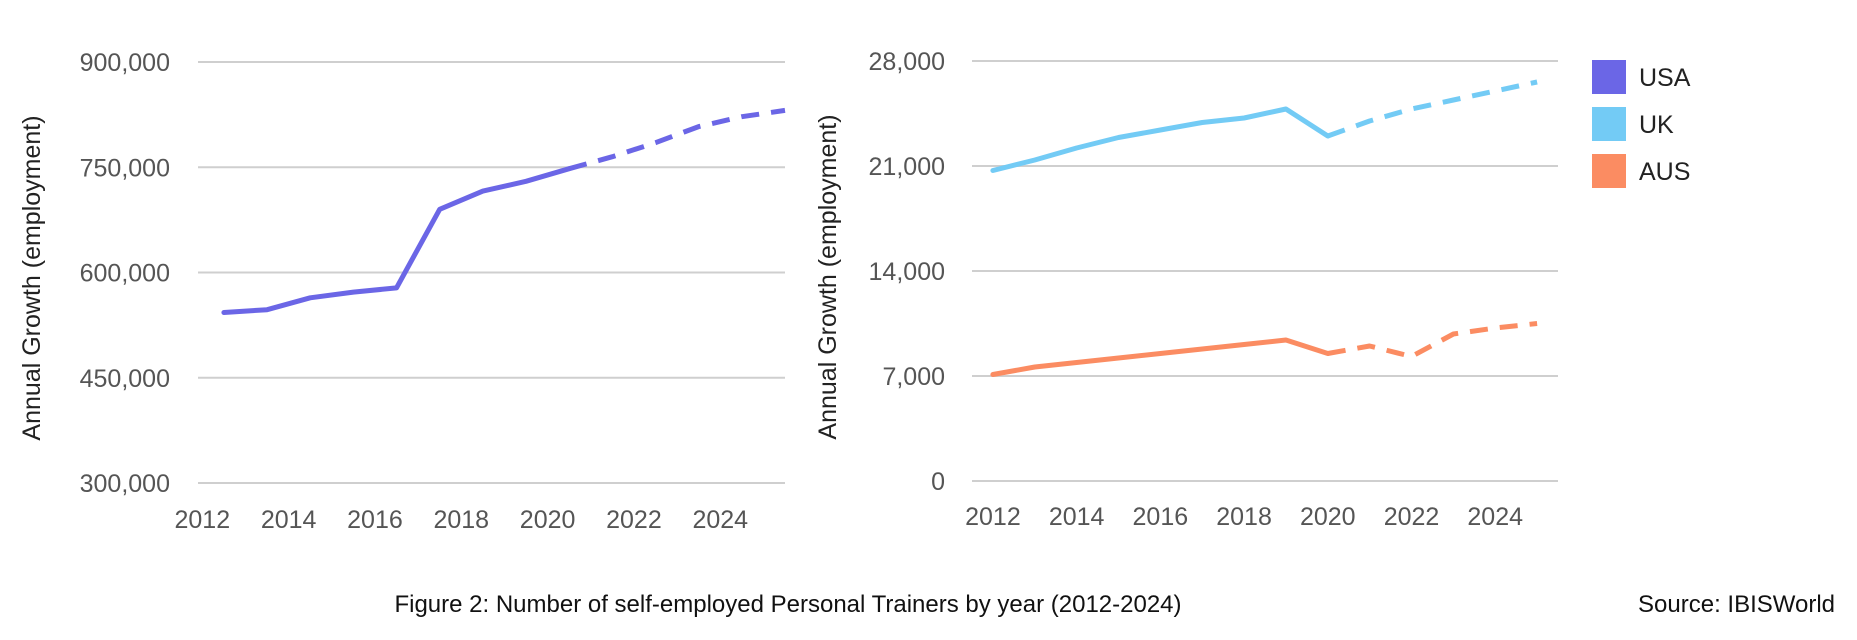 The image size is (1857, 640). What do you see at coordinates (1736, 604) in the screenshot?
I see `figure-source: Source: IBISWorld` at bounding box center [1736, 604].